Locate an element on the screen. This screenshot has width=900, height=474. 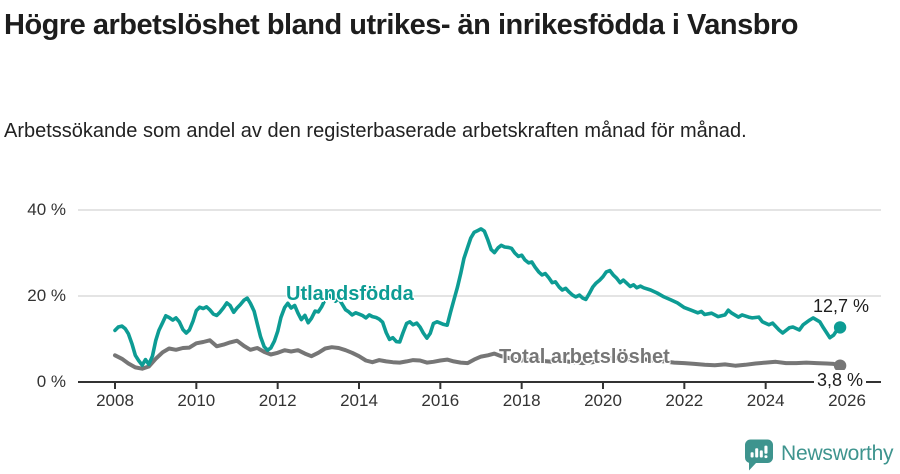
x-axis-tick-label: 2022 is located at coordinates (684, 400).